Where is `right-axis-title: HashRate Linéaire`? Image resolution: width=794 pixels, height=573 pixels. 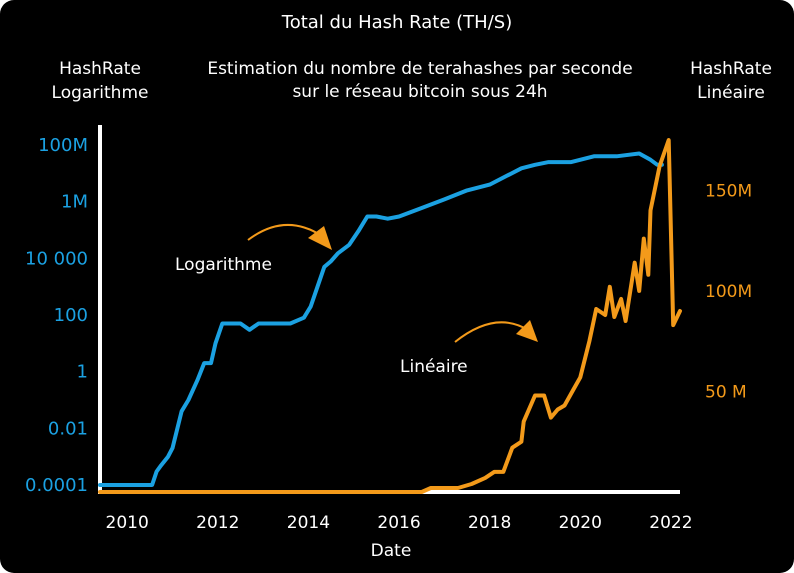
right-axis-title: HashRate Linéaire is located at coordinates (731, 81).